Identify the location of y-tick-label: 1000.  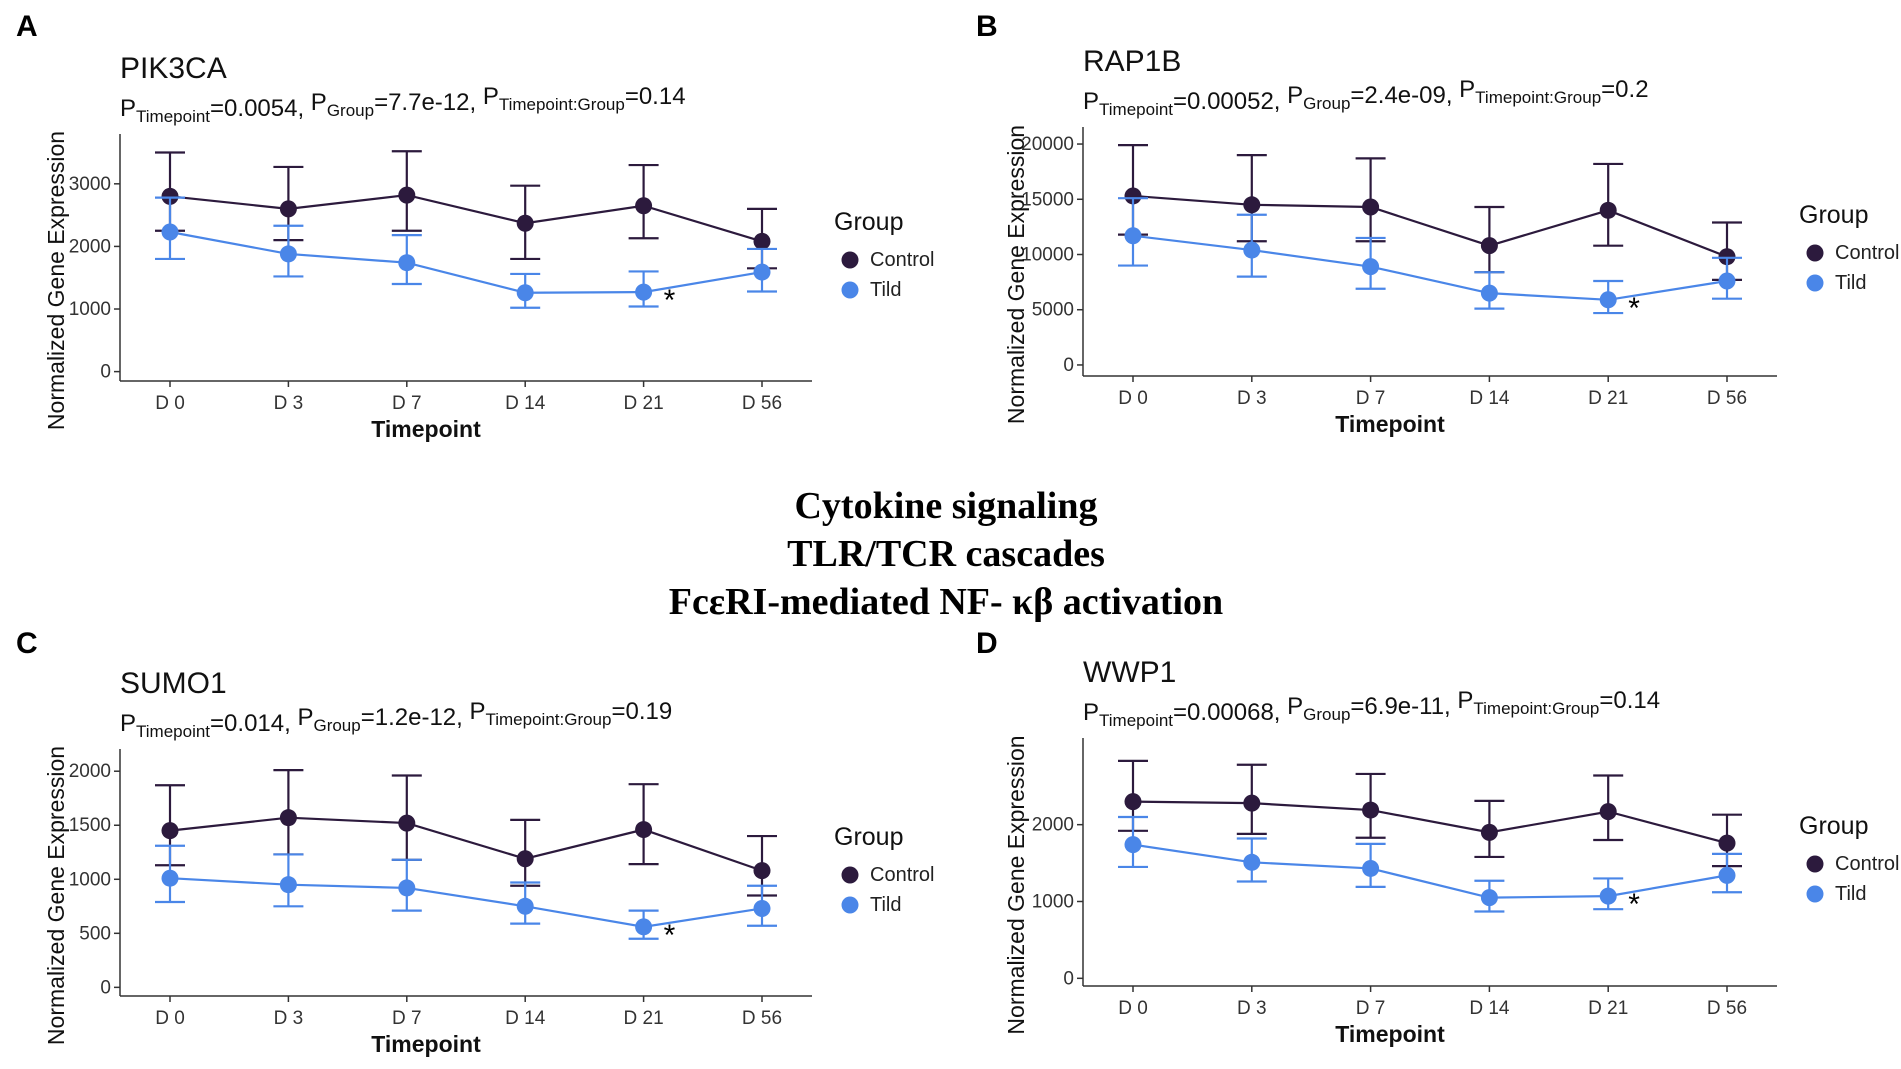
(90, 309).